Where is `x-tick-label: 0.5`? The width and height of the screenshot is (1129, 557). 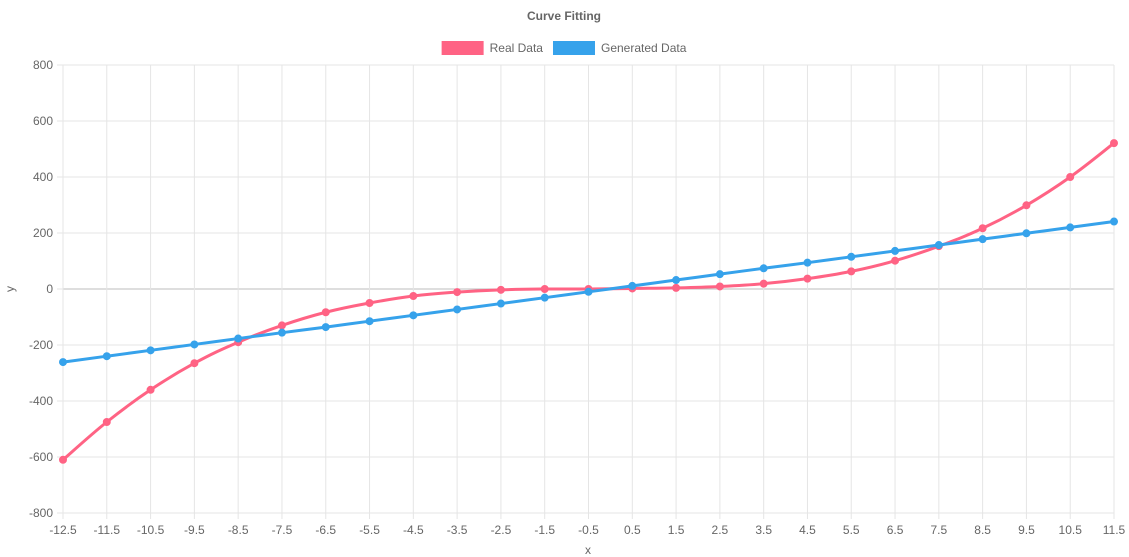 x-tick-label: 0.5 is located at coordinates (632, 530).